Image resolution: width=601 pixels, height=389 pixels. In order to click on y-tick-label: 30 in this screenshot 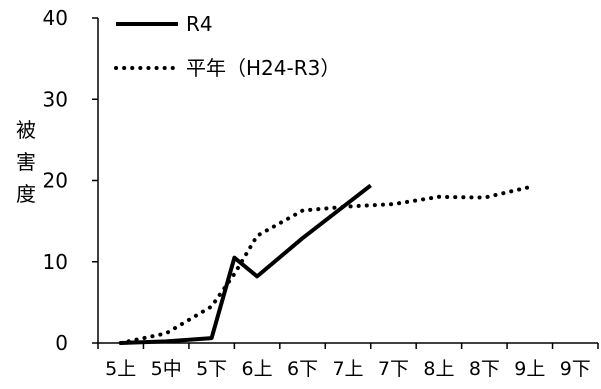, I will do `click(55, 99)`.